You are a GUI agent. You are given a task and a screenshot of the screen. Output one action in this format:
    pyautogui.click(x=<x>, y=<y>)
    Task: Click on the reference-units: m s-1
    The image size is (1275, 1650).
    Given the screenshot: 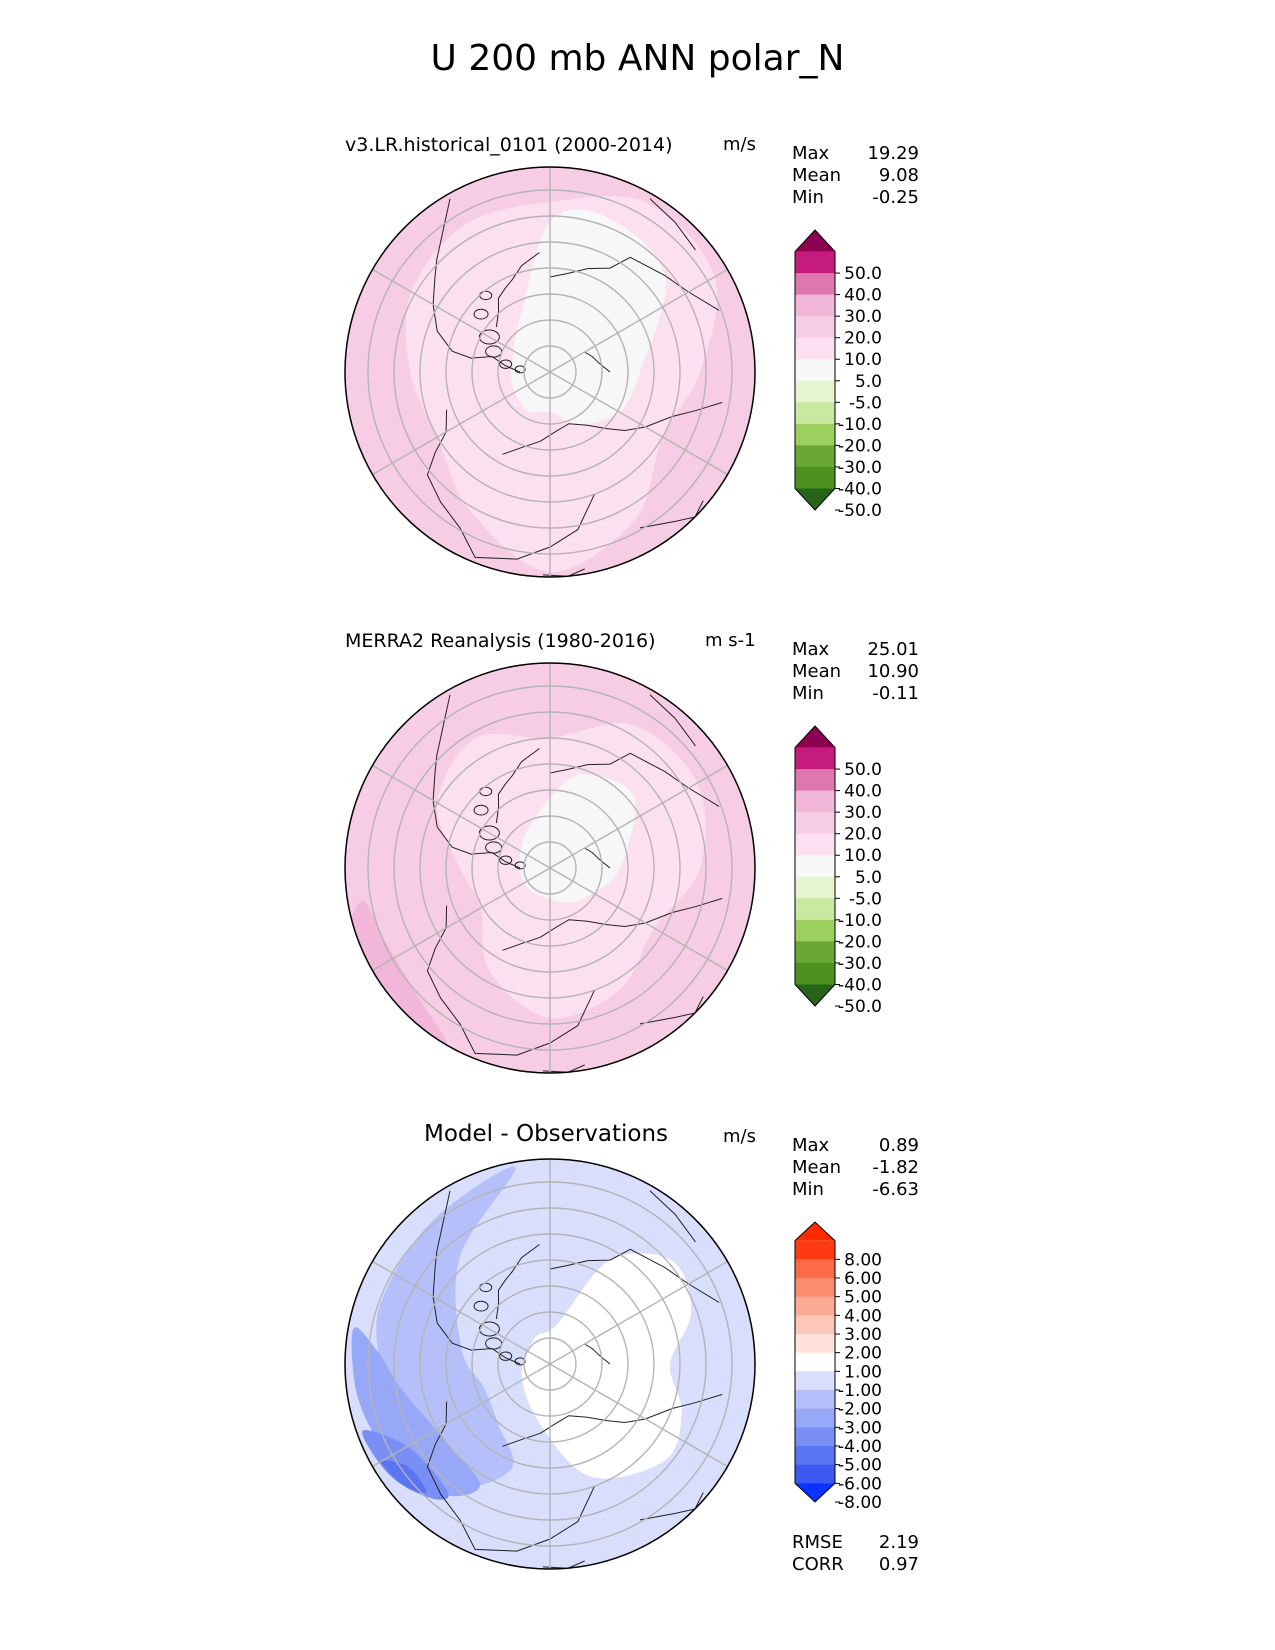 What is the action you would take?
    pyautogui.click(x=730, y=640)
    